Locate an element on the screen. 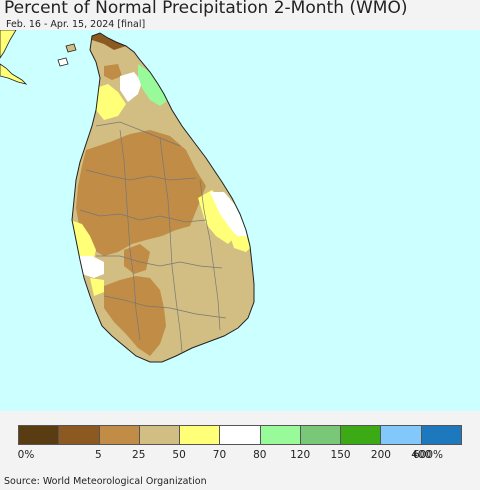 This screenshot has height=490, width=480. legend-tick-7: 150 is located at coordinates (340, 455).